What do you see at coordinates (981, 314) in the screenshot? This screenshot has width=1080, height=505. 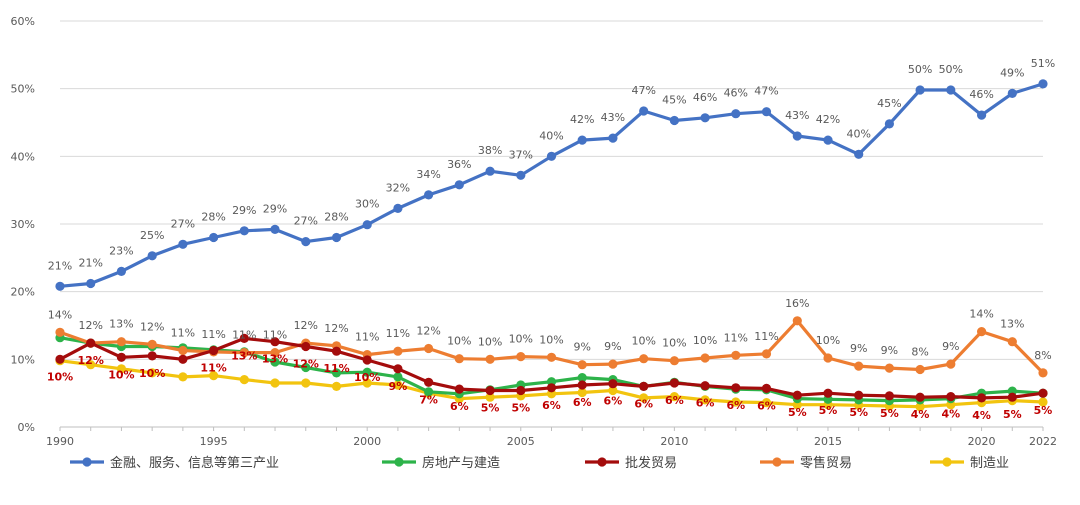 I see `data-label: 14%` at bounding box center [981, 314].